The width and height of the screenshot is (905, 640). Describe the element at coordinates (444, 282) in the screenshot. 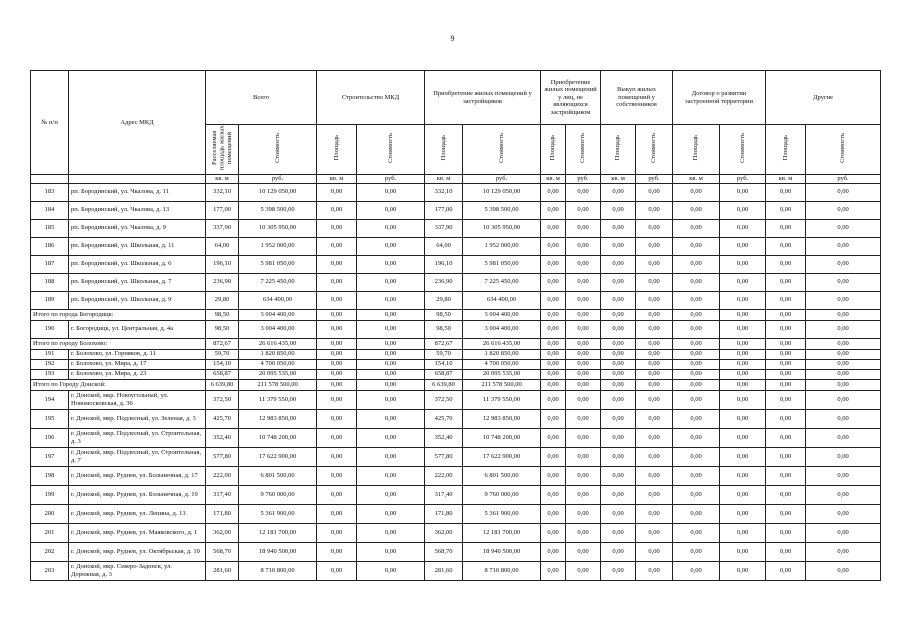

I see `value-cell: 236,90` at that location.